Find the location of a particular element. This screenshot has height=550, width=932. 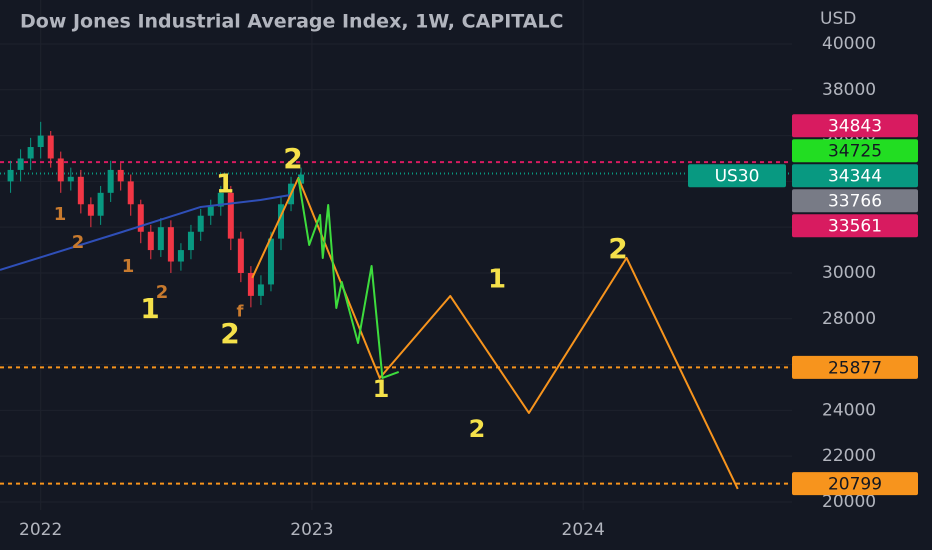

y-tick-label: 40000 is located at coordinates (849, 44).